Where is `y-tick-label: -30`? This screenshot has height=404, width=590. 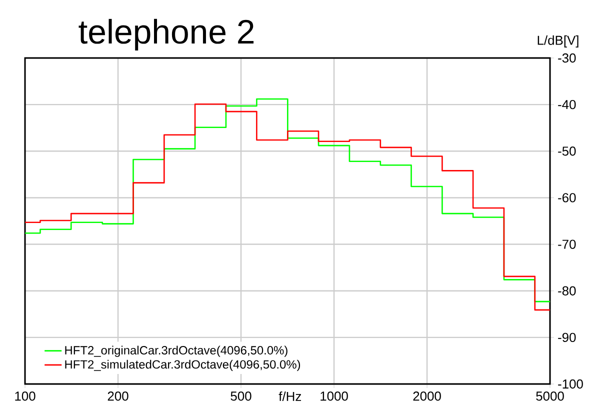 y-tick-label: -30 is located at coordinates (567, 58).